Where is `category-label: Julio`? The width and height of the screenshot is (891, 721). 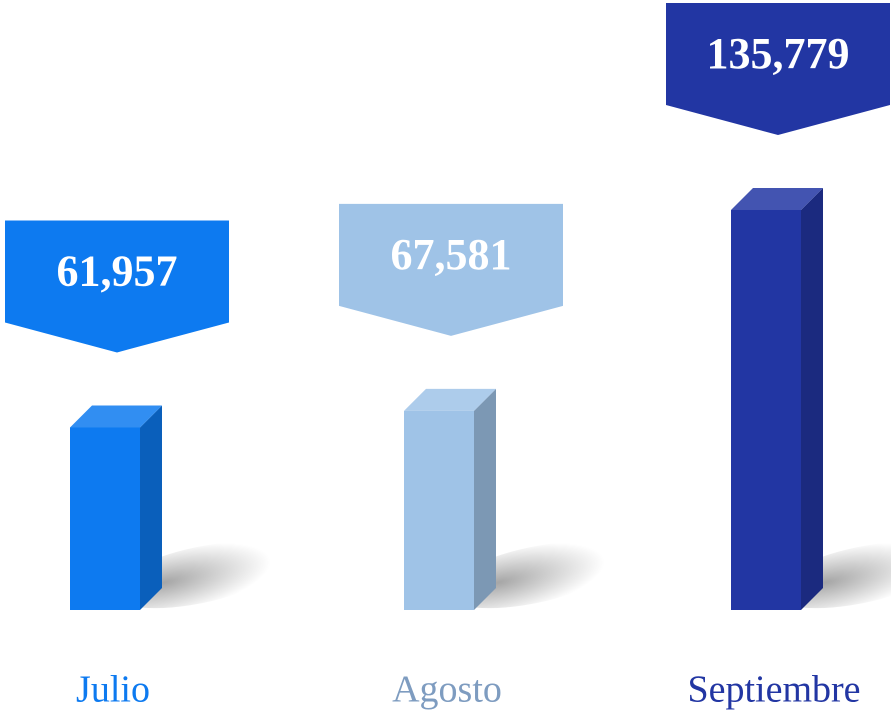
category-label: Julio is located at coordinates (113, 690).